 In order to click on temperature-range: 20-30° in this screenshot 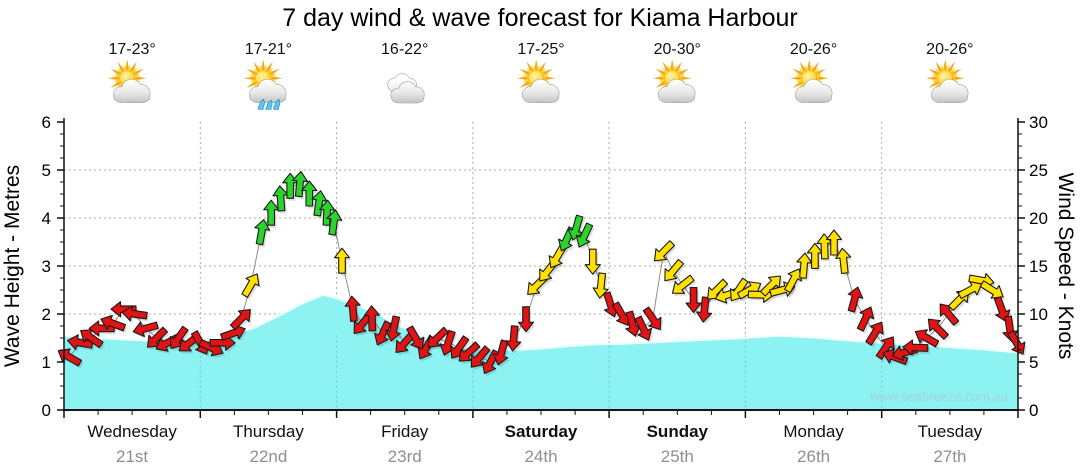, I will do `click(677, 49)`.